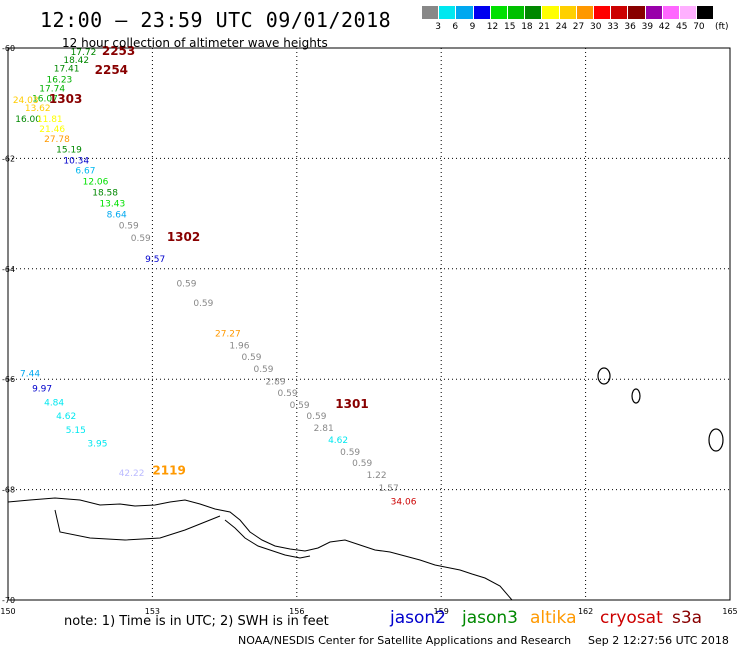  Describe the element at coordinates (216, 20) in the screenshot. I see `page-title: 12:00 – 23:59 UTC 09/01/2018` at that location.